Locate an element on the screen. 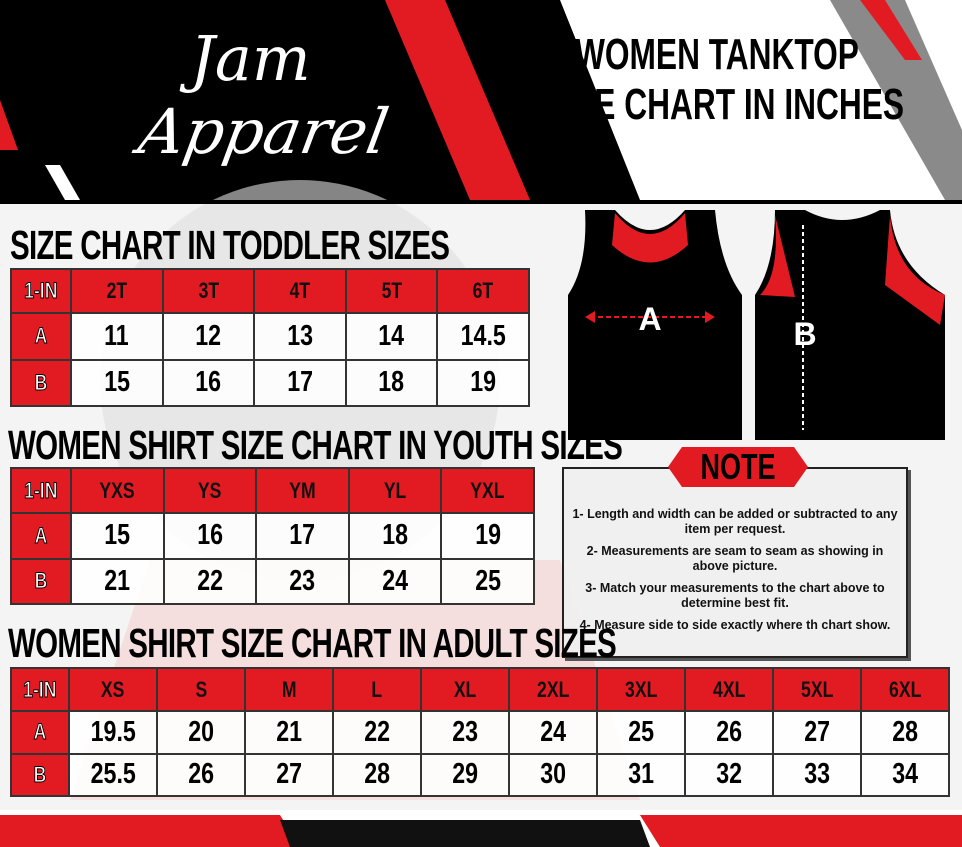 This screenshot has width=962, height=847. tanktop-diagram: A B is located at coordinates (756, 325).